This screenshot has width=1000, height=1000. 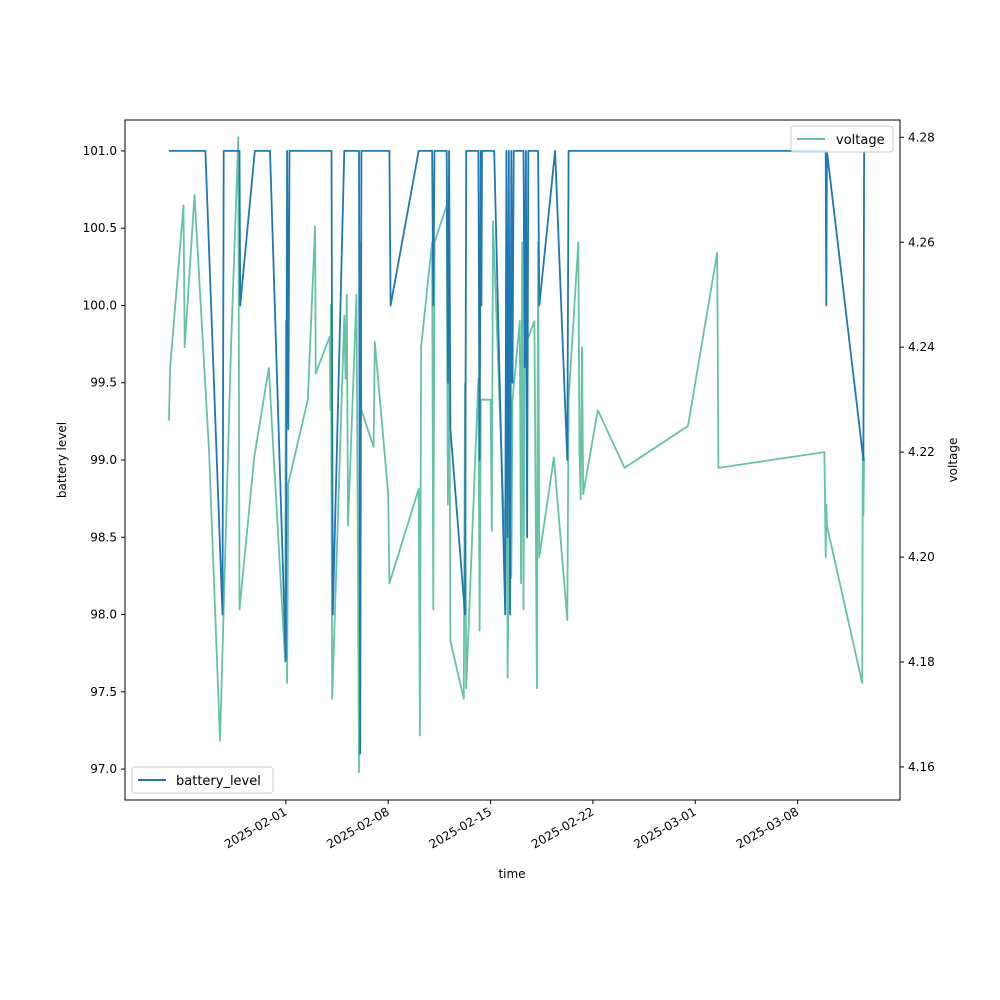 What do you see at coordinates (921, 452) in the screenshot?
I see `y-right-tick-label: 4.22` at bounding box center [921, 452].